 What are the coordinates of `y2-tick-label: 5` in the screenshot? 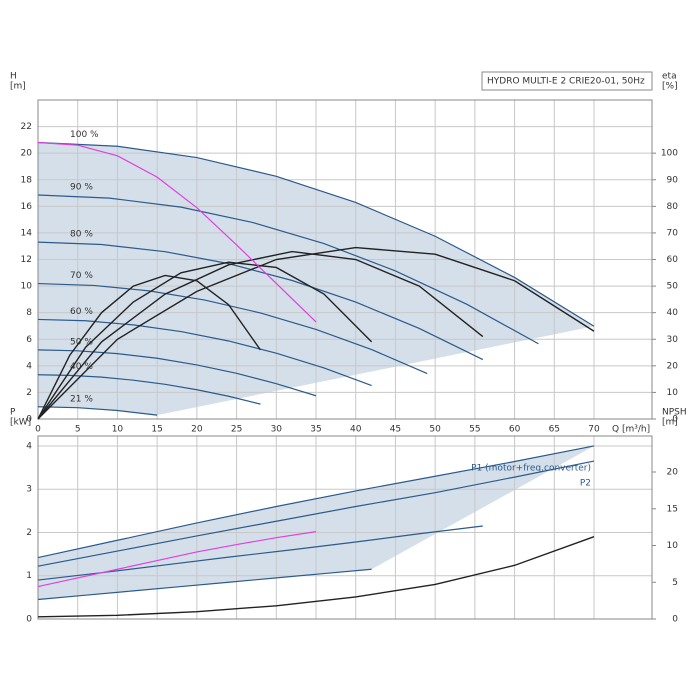 It's located at (675, 583).